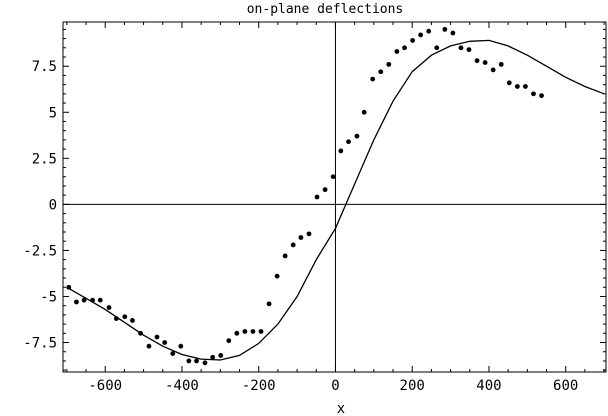 This screenshot has width=608, height=416. Describe the element at coordinates (182, 386) in the screenshot. I see `x-tick-label: -400` at that location.